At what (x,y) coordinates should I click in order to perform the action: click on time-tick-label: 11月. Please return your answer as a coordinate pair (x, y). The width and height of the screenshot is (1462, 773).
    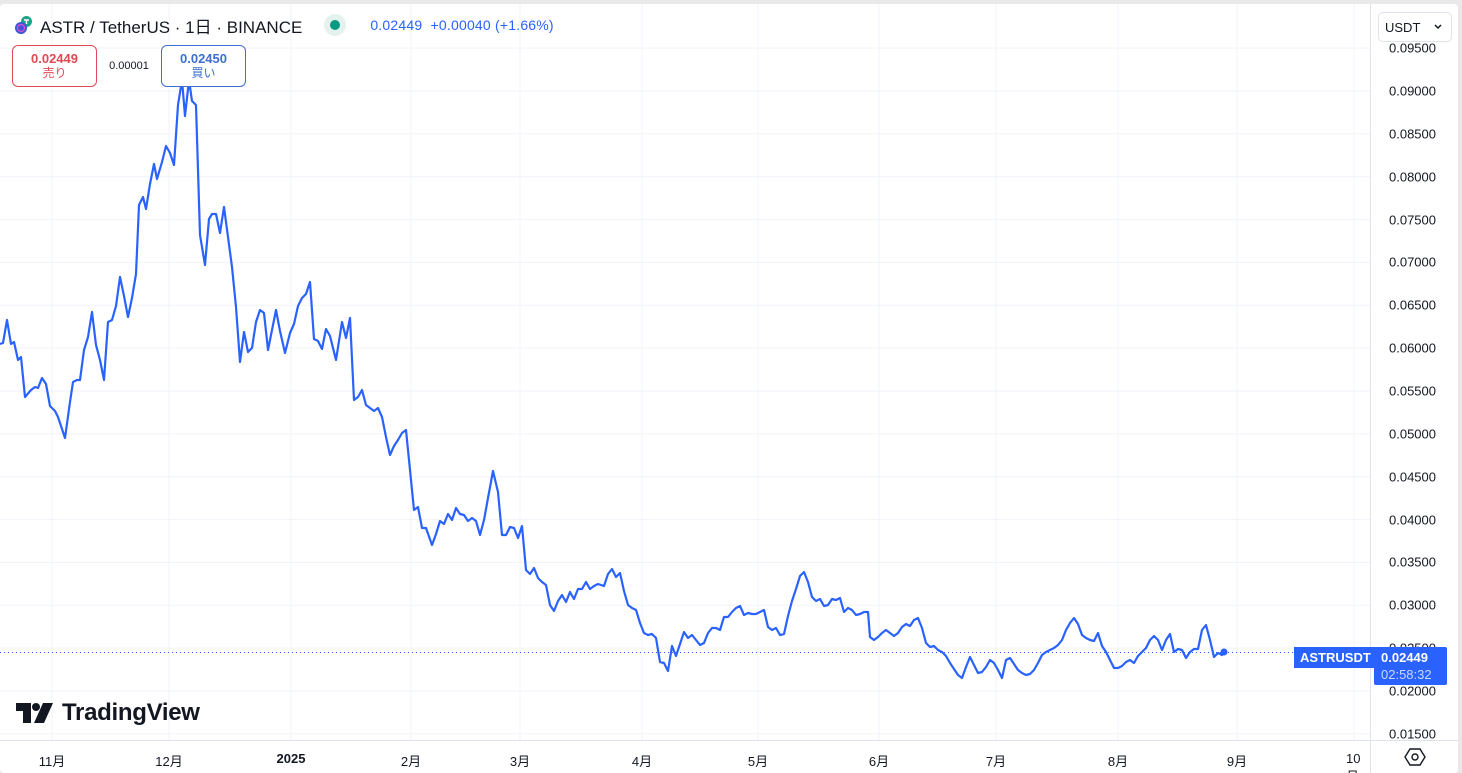
    Looking at the image, I should click on (52, 761).